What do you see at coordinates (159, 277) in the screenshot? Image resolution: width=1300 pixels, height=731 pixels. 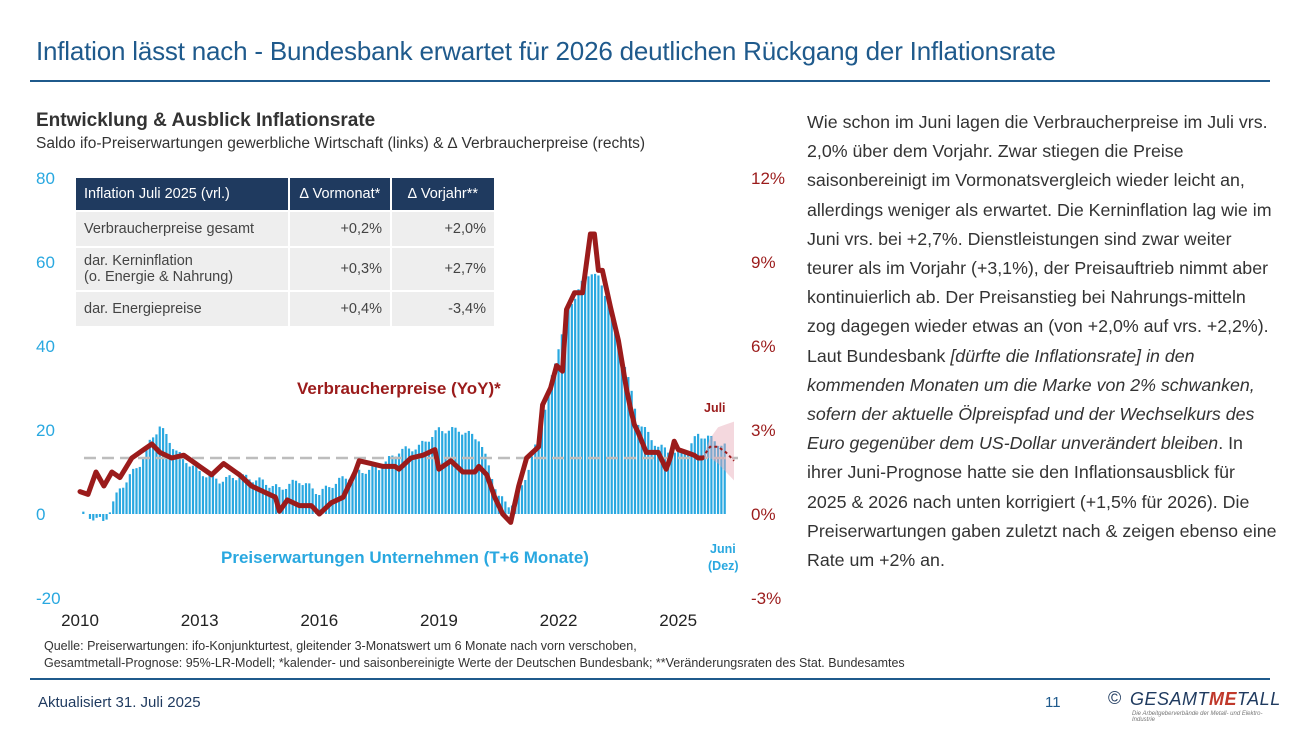 I see `row-label-line2: (o. Energie & Nahrung)` at bounding box center [159, 277].